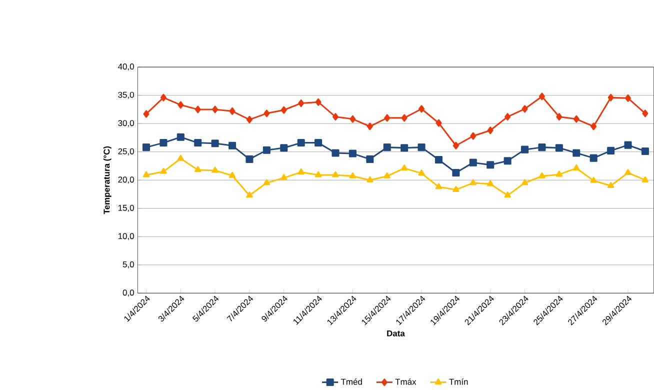 Image resolution: width=654 pixels, height=390 pixels. Describe the element at coordinates (396, 333) in the screenshot. I see `x-axis-title: Data` at that location.